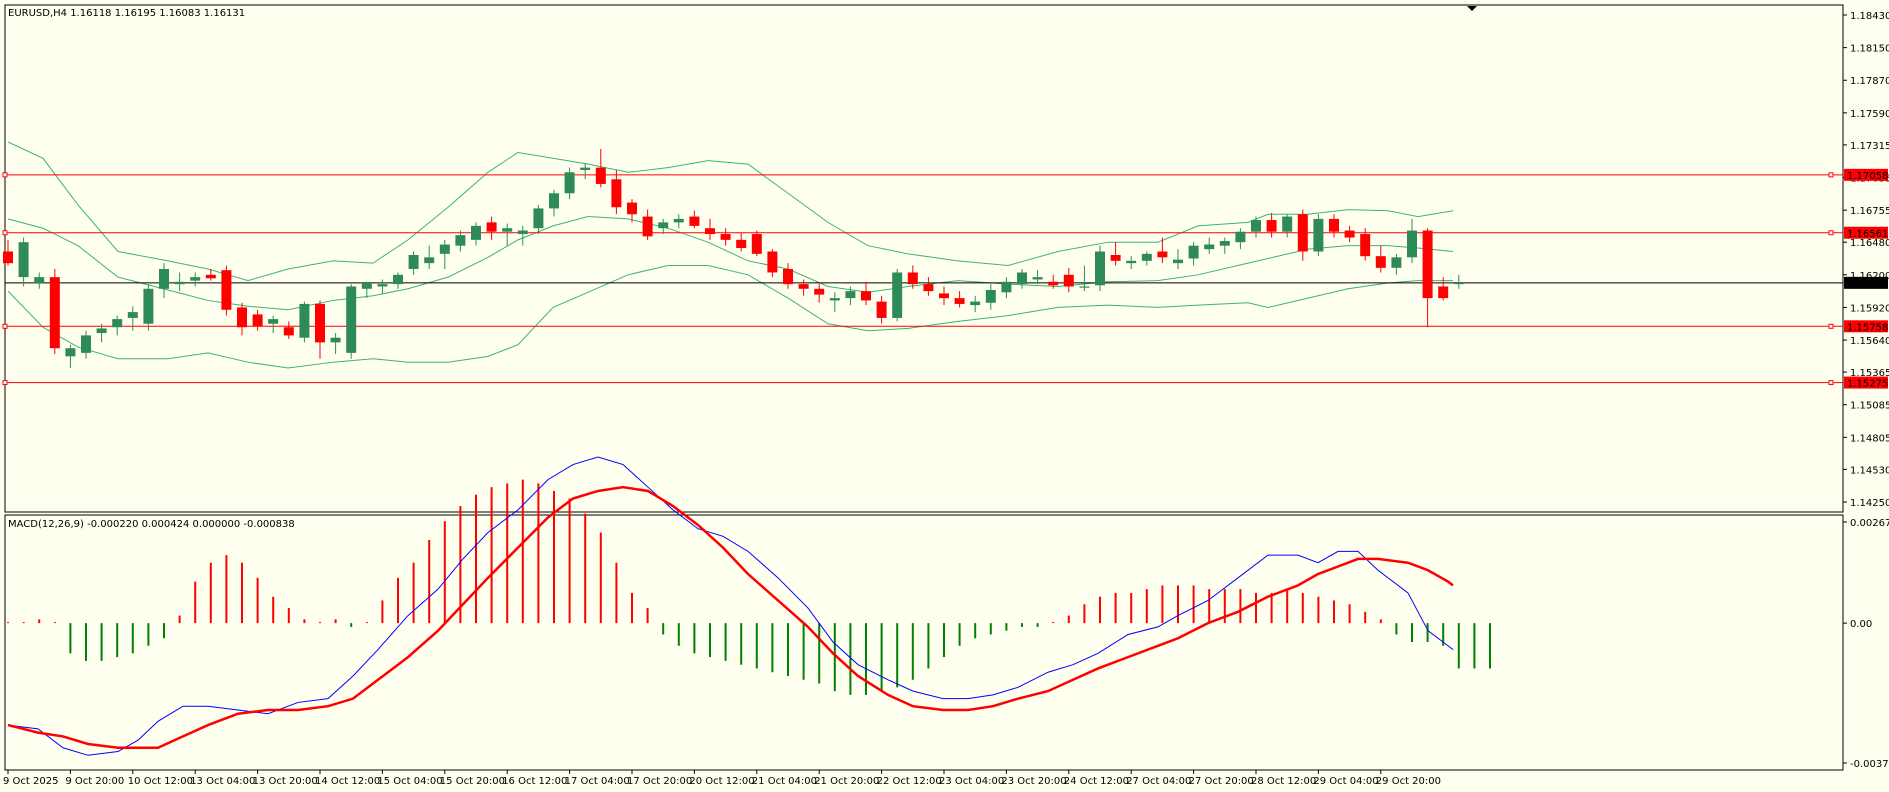 This screenshot has height=792, width=1889. What do you see at coordinates (160, 781) in the screenshot?
I see `time-axis-label: 10 Oct 12:00` at bounding box center [160, 781].